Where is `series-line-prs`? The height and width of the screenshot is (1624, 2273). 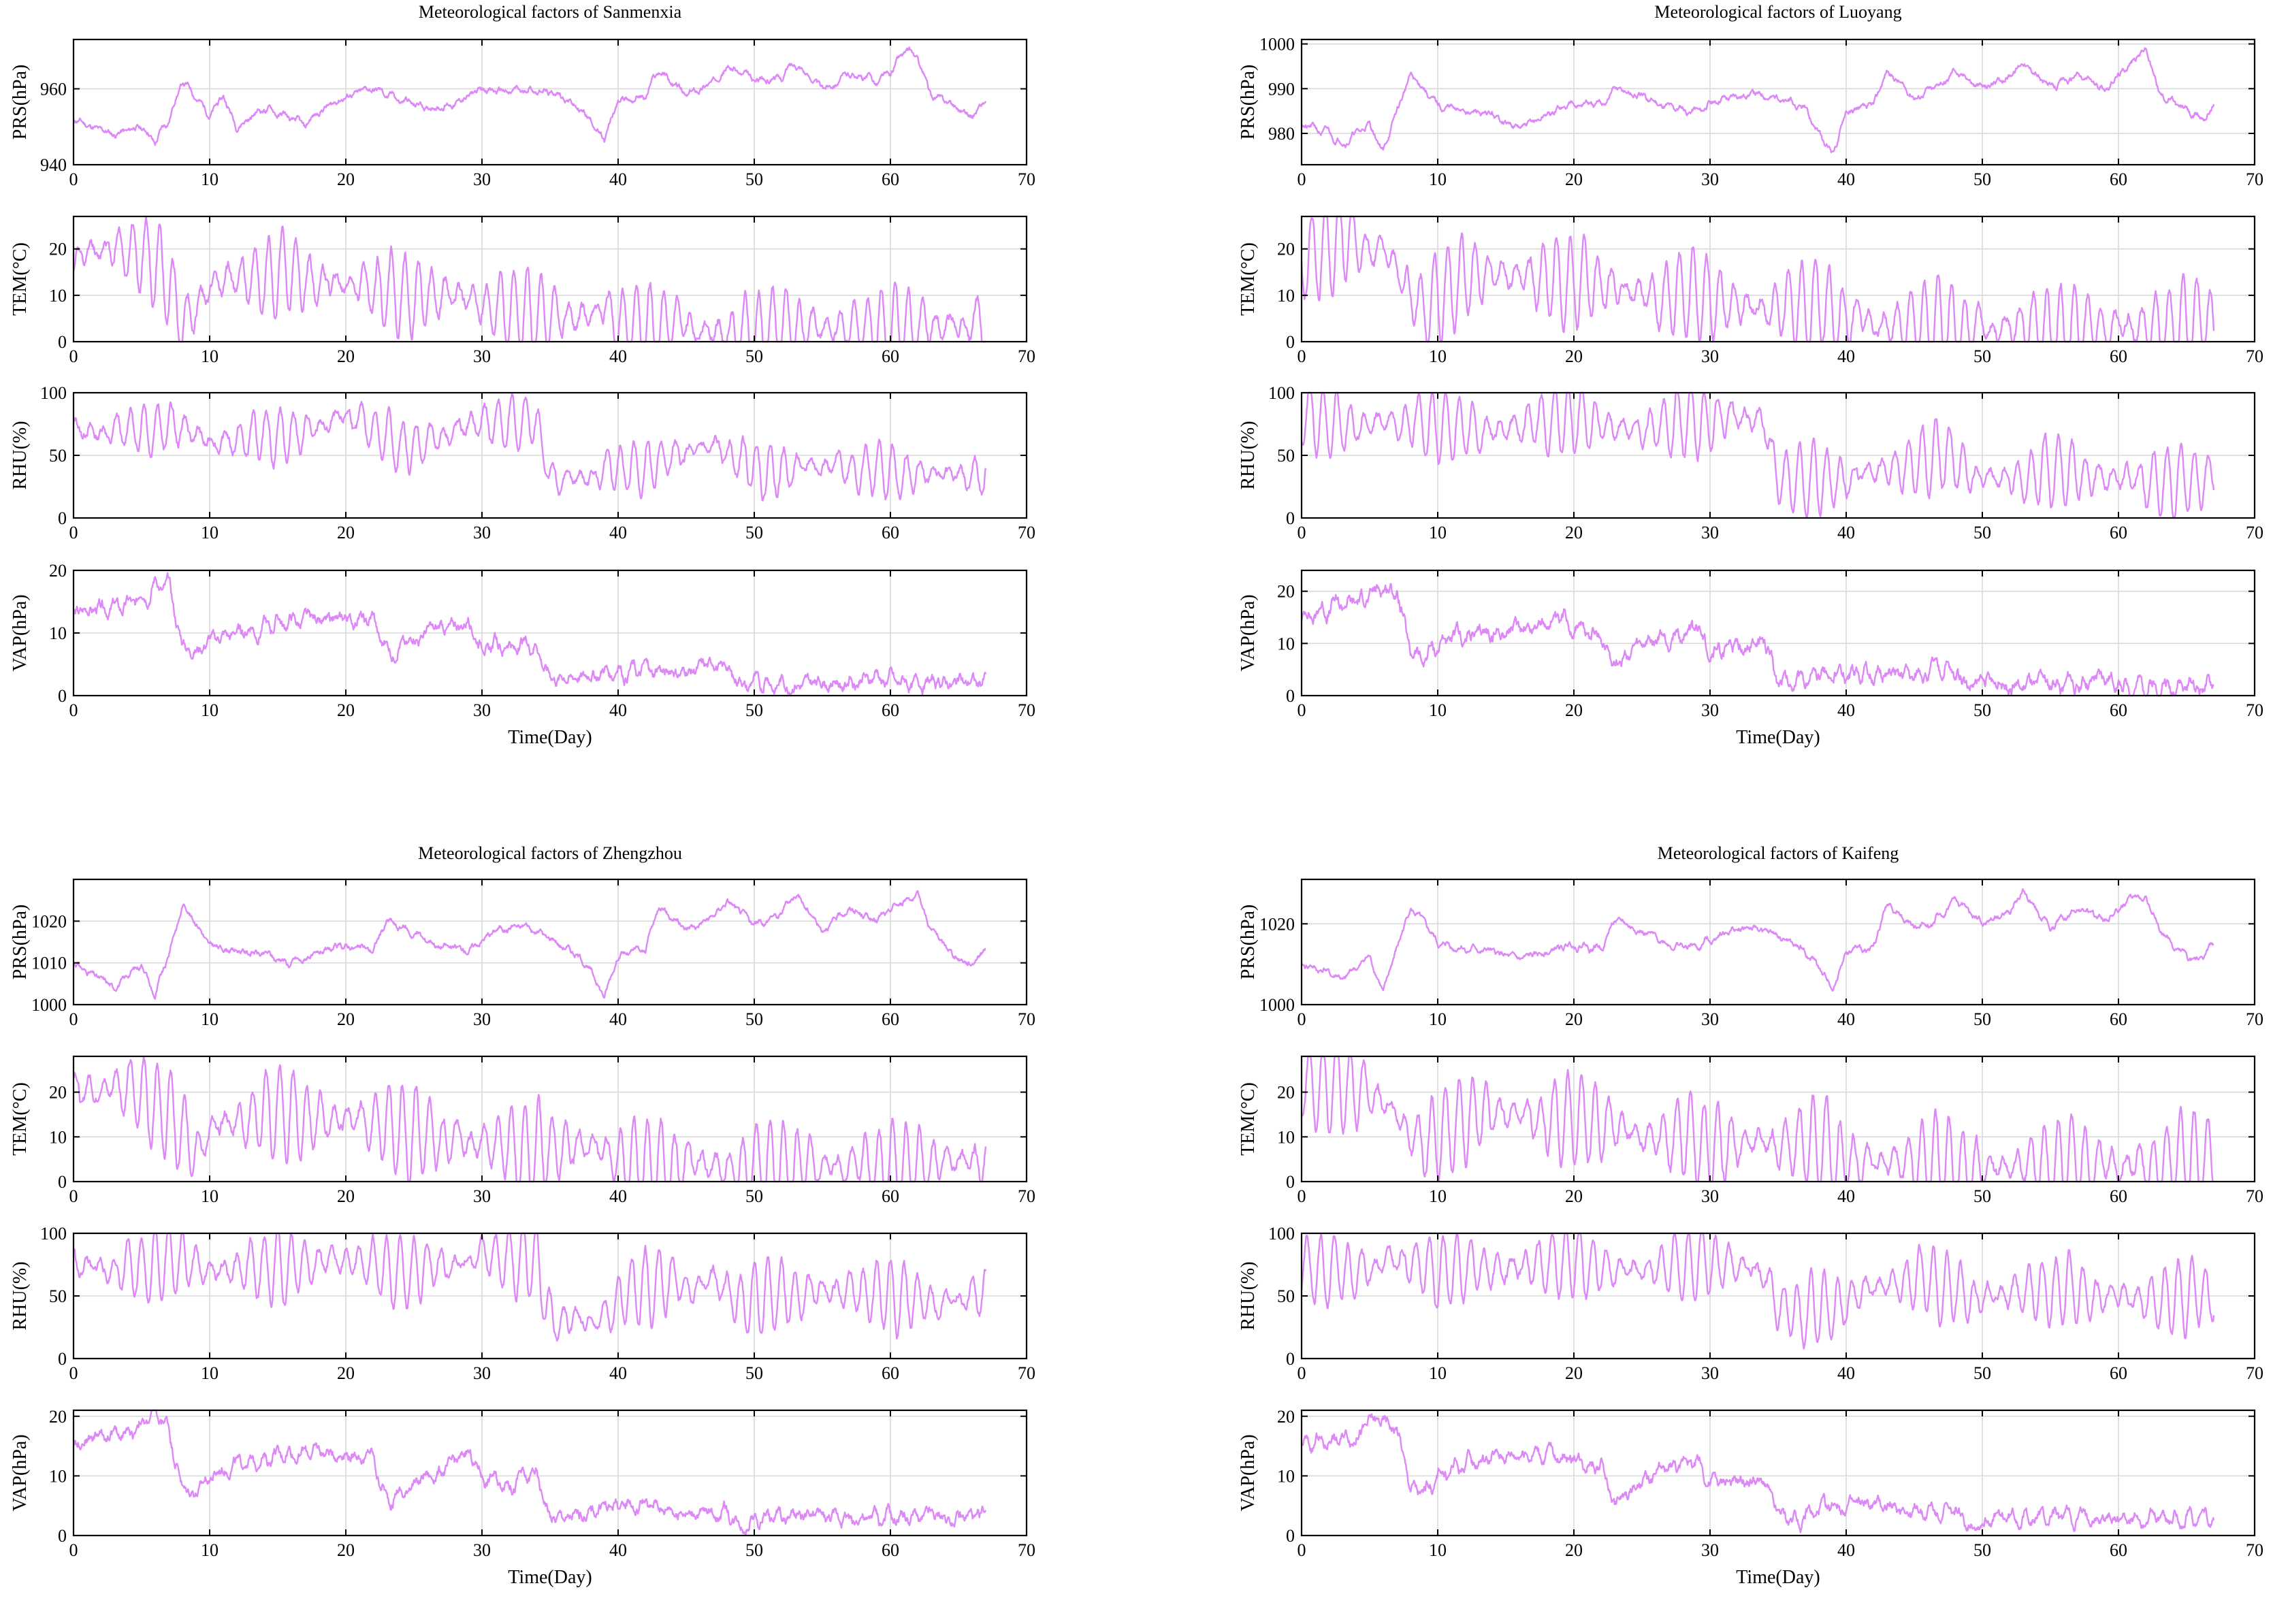 series-line-prs is located at coordinates (1757, 100).